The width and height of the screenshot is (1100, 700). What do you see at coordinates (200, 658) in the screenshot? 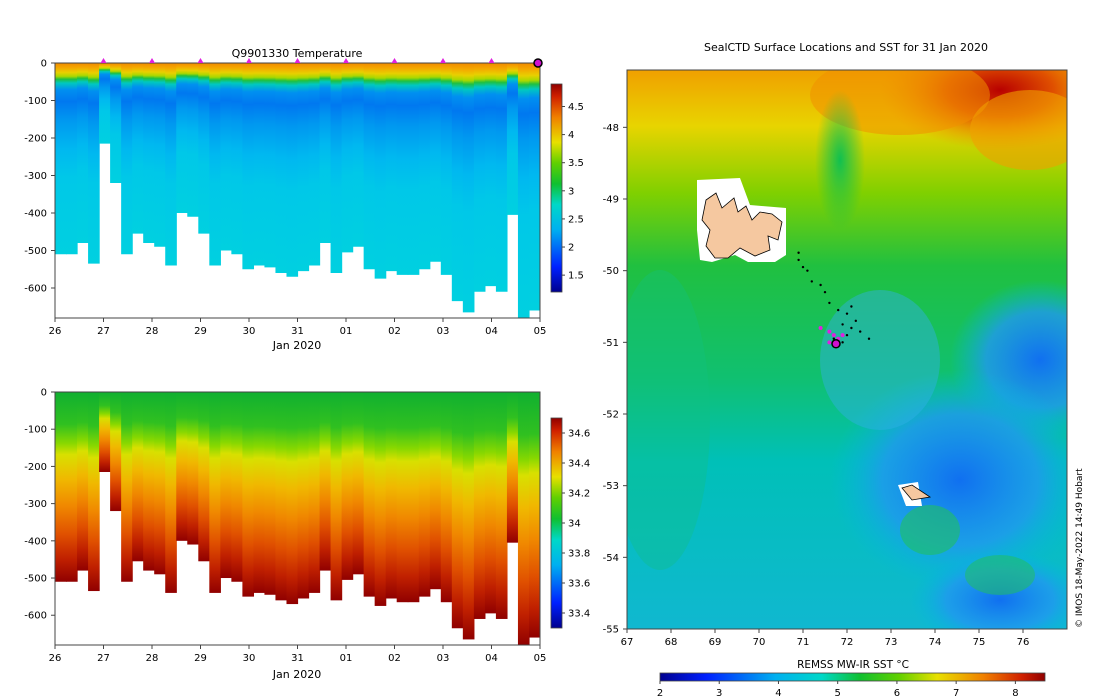
I see `x-tick-label: 29` at bounding box center [200, 658].